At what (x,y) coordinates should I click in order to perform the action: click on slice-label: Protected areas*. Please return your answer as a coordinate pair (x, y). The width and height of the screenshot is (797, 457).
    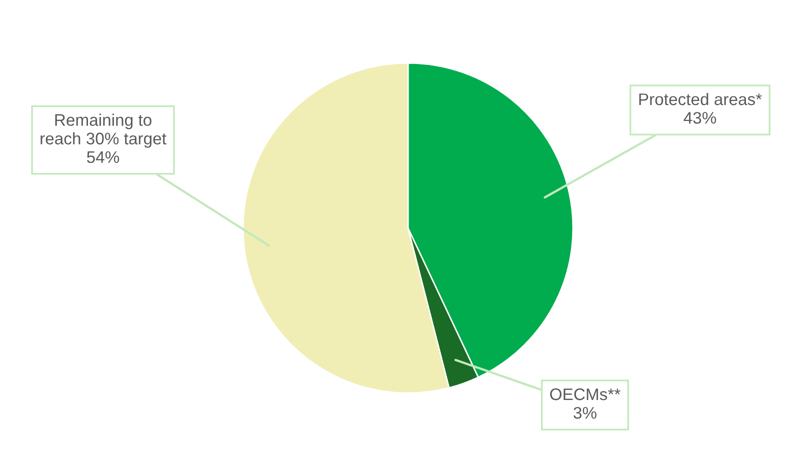
    Looking at the image, I should click on (700, 99).